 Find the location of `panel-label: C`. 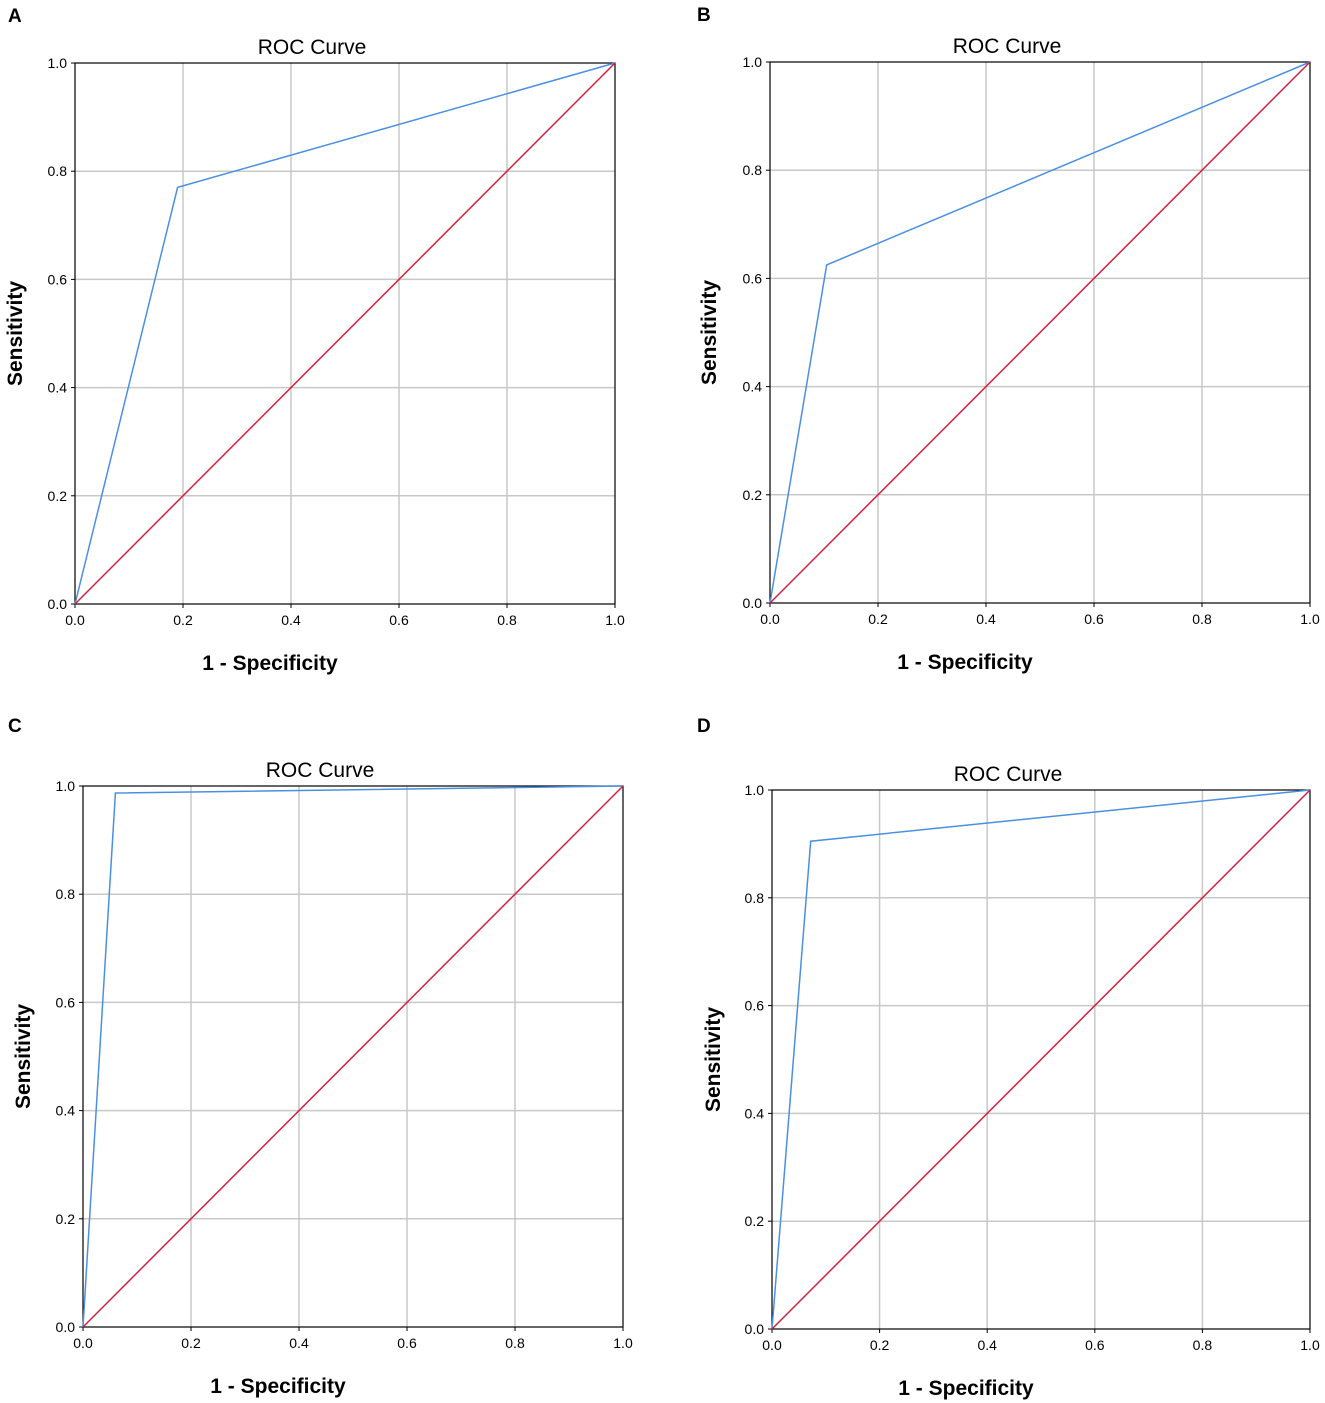

panel-label: C is located at coordinates (15, 726).